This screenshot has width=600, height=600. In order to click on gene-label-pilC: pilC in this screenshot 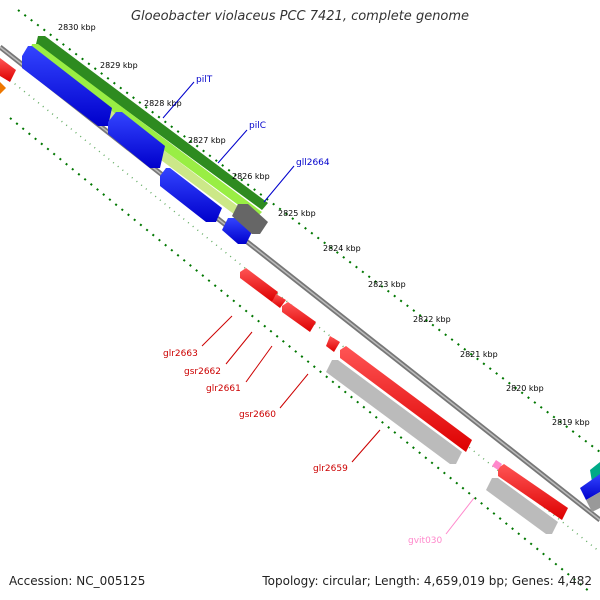, I will do `click(257, 126)`.